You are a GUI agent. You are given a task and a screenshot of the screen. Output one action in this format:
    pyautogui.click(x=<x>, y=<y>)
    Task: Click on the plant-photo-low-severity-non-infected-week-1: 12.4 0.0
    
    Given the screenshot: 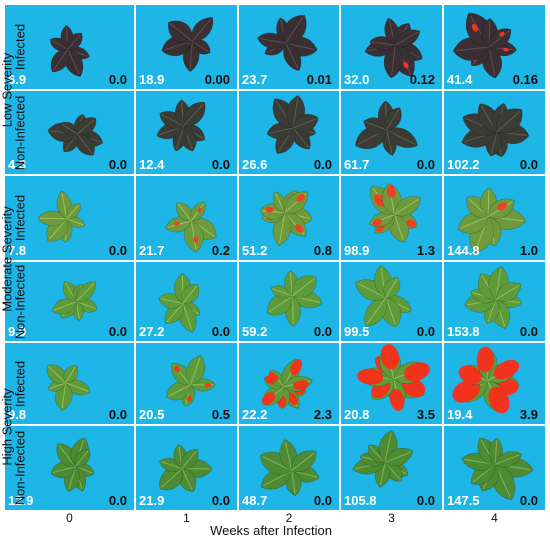 What is the action you would take?
    pyautogui.click(x=186, y=132)
    